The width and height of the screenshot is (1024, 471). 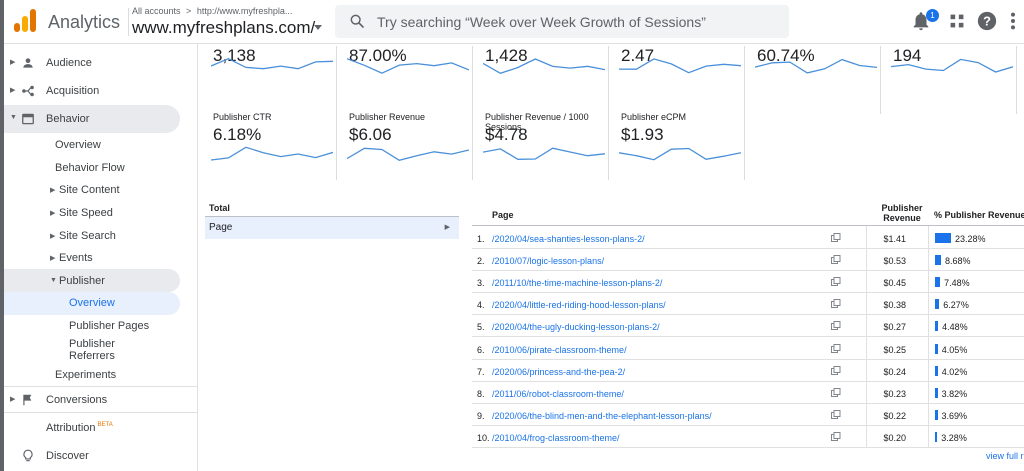 I want to click on revenue-value: $0.27, so click(x=894, y=327).